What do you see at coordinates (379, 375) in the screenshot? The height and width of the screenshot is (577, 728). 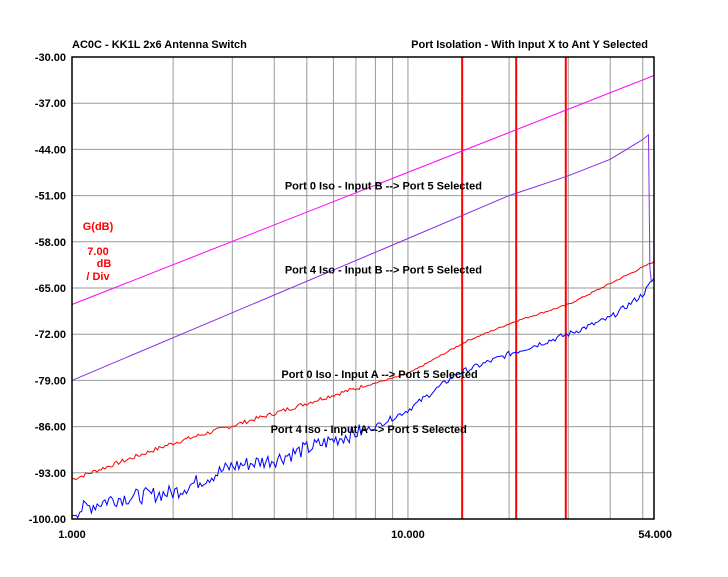 I see `series-annotation: Port 0 Iso - Input A --> Port 5 Selected` at bounding box center [379, 375].